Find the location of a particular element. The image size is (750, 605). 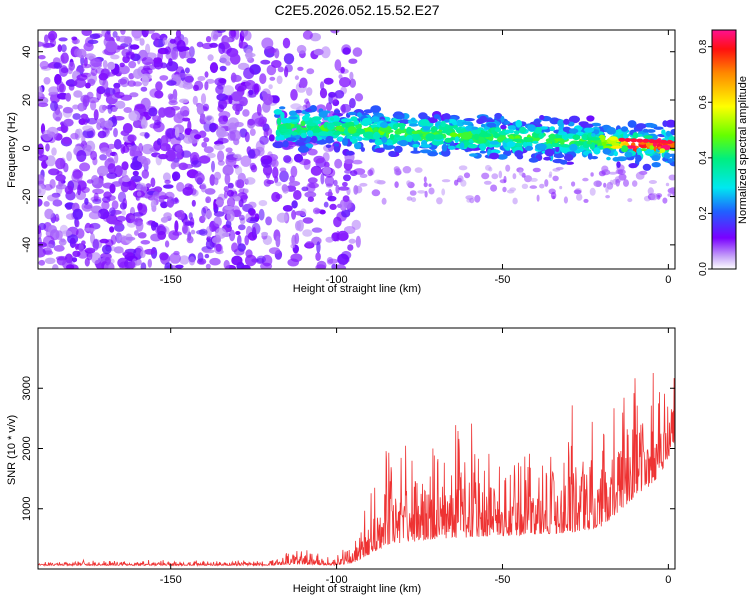

y-tick-label: 1000 is located at coordinates (27, 509).